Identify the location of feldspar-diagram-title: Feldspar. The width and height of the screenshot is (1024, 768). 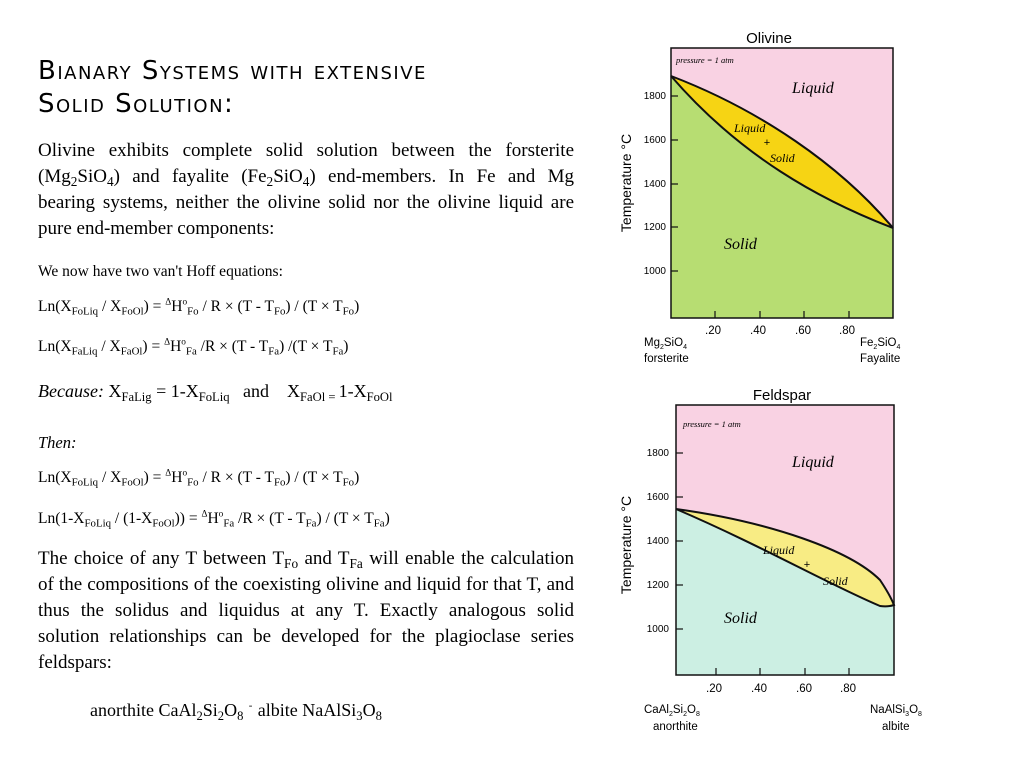
(782, 395).